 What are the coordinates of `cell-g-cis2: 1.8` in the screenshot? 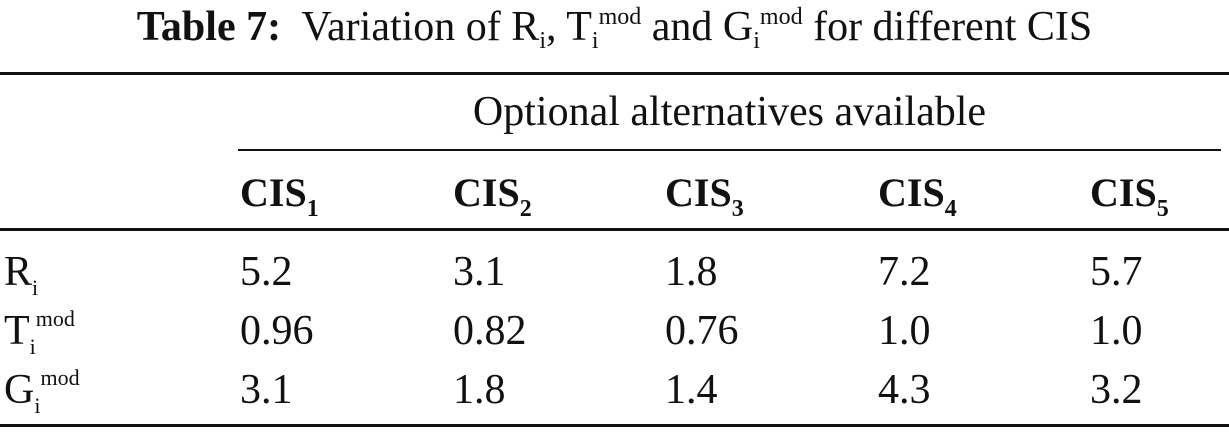 It's located at (479, 390).